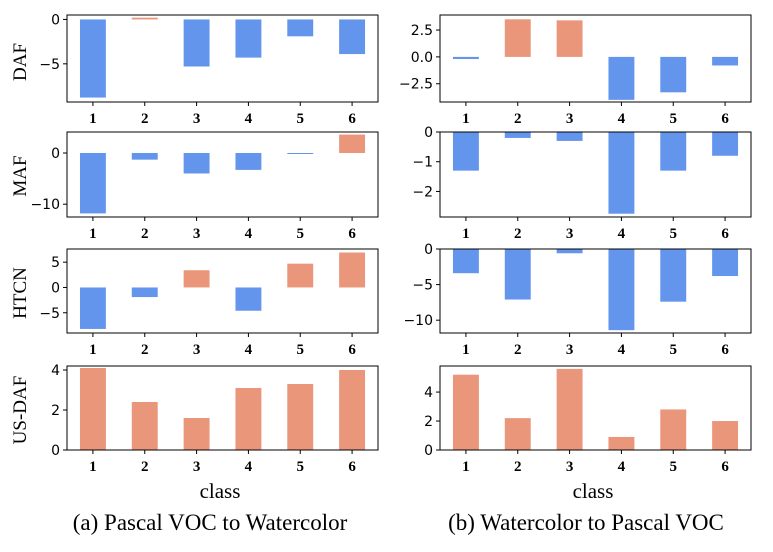 The height and width of the screenshot is (552, 773). I want to click on y-tick-label: 2.5, so click(422, 31).